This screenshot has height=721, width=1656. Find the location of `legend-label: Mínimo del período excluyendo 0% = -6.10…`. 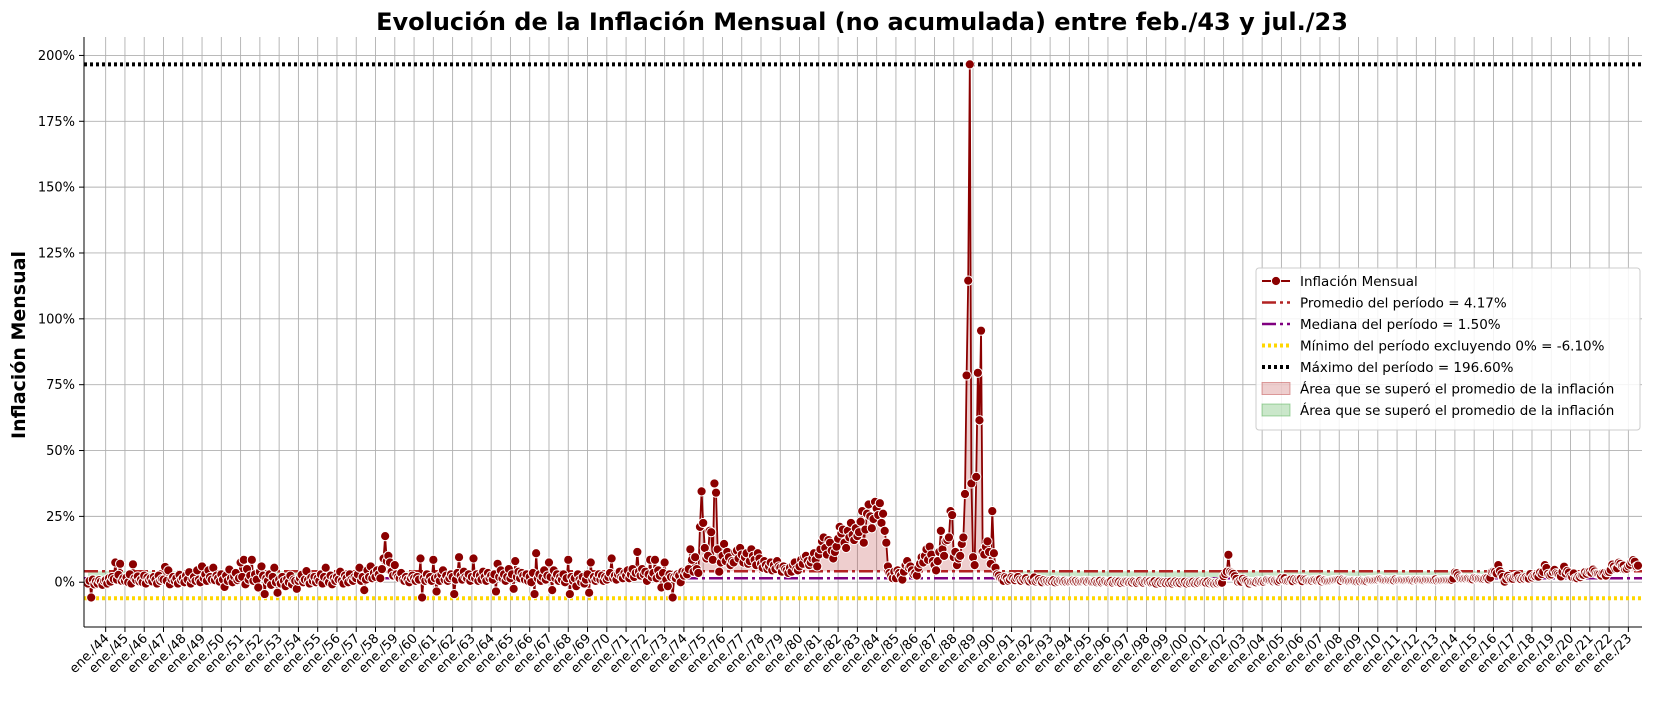

legend-label: Mínimo del período excluyendo 0% = -6.10… is located at coordinates (1452, 347).